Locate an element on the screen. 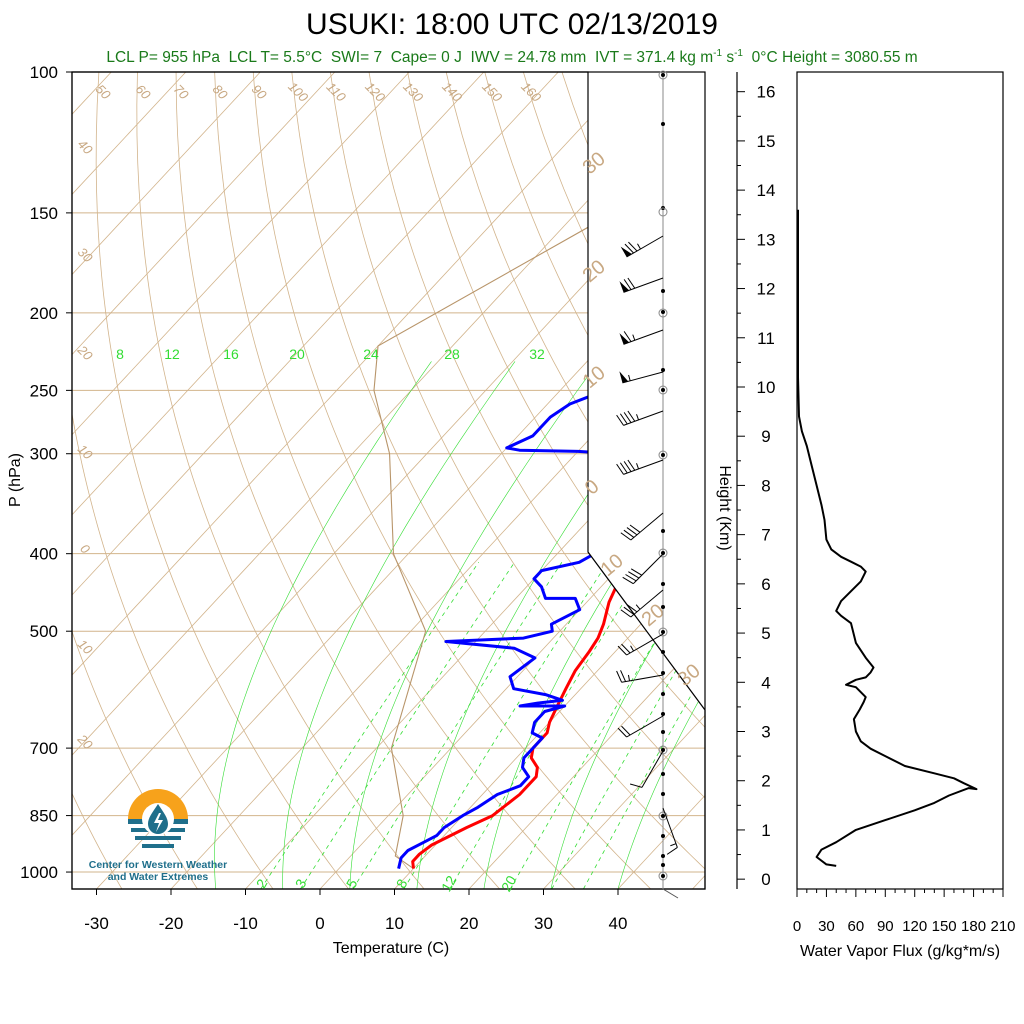 This screenshot has width=1024, height=1024. isotherm-label: 30 is located at coordinates (85, 254).